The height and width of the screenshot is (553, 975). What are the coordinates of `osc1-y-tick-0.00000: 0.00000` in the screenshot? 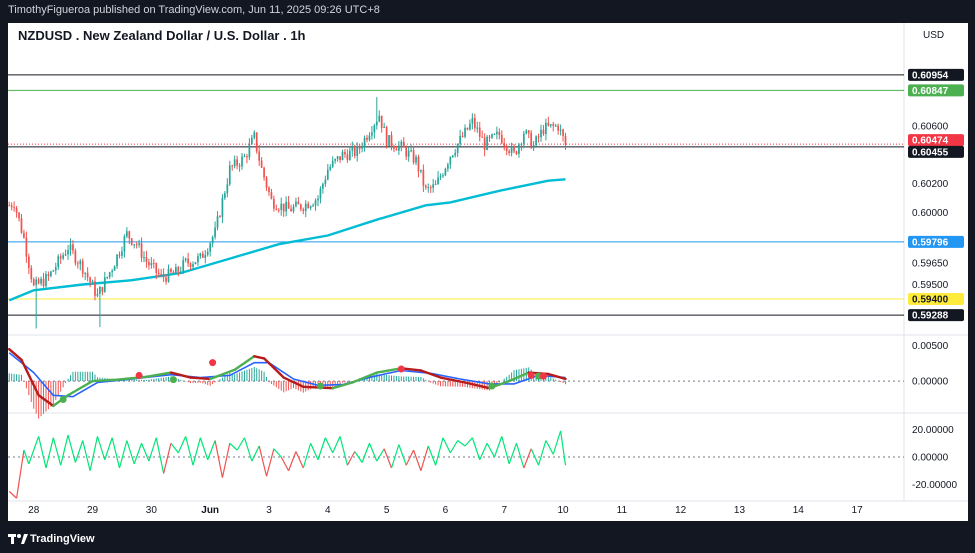 It's located at (930, 382).